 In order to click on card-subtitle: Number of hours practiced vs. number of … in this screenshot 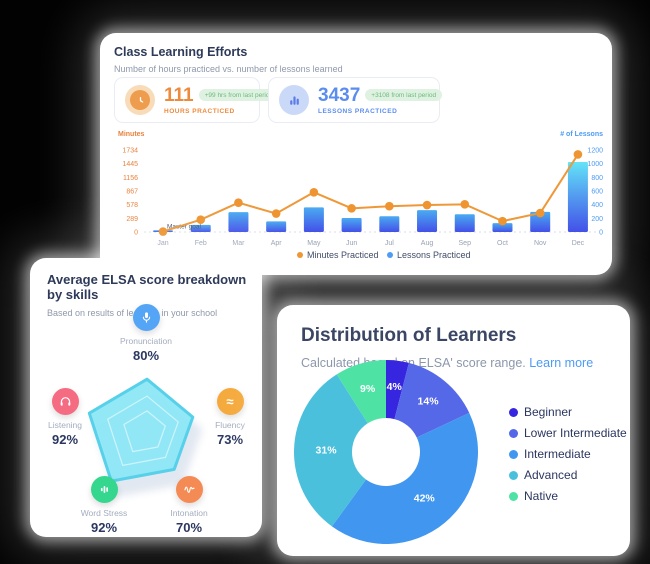, I will do `click(228, 69)`.